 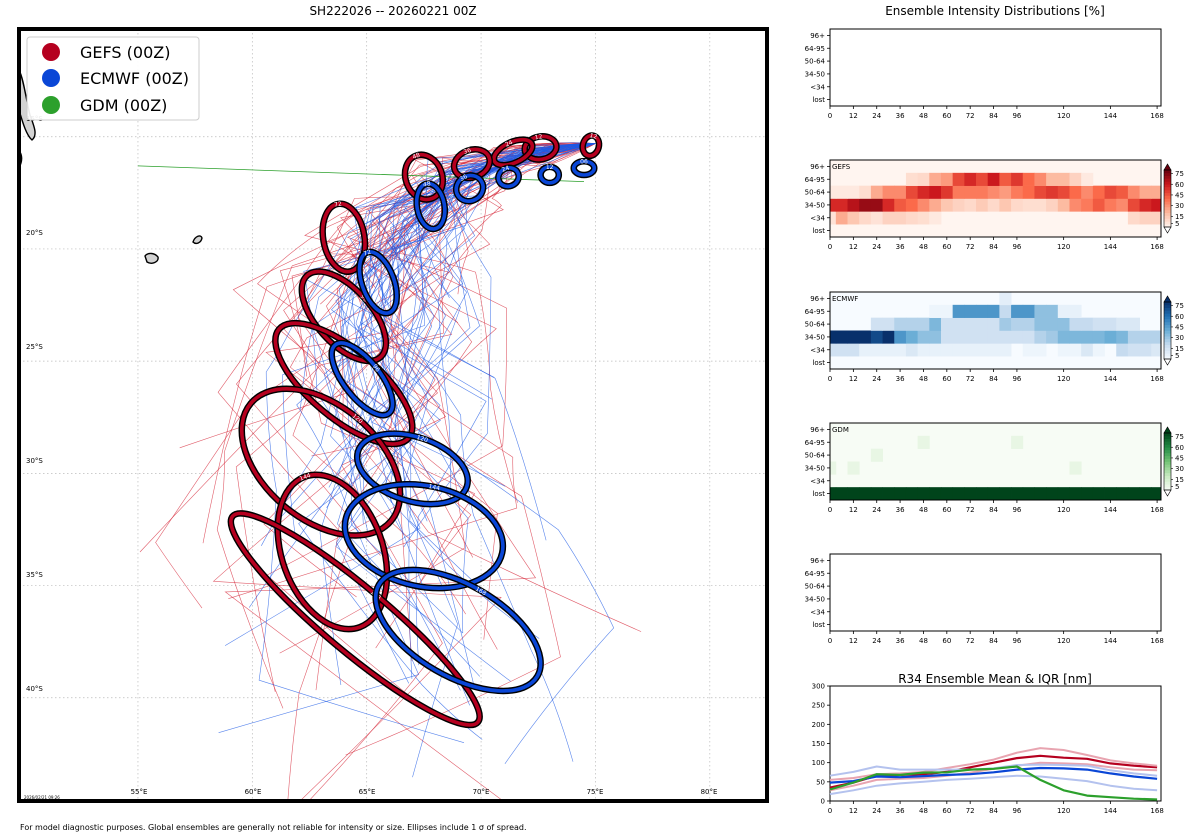 What do you see at coordinates (845, 299) in the screenshot?
I see `heatmap-model-label: ECMWF` at bounding box center [845, 299].